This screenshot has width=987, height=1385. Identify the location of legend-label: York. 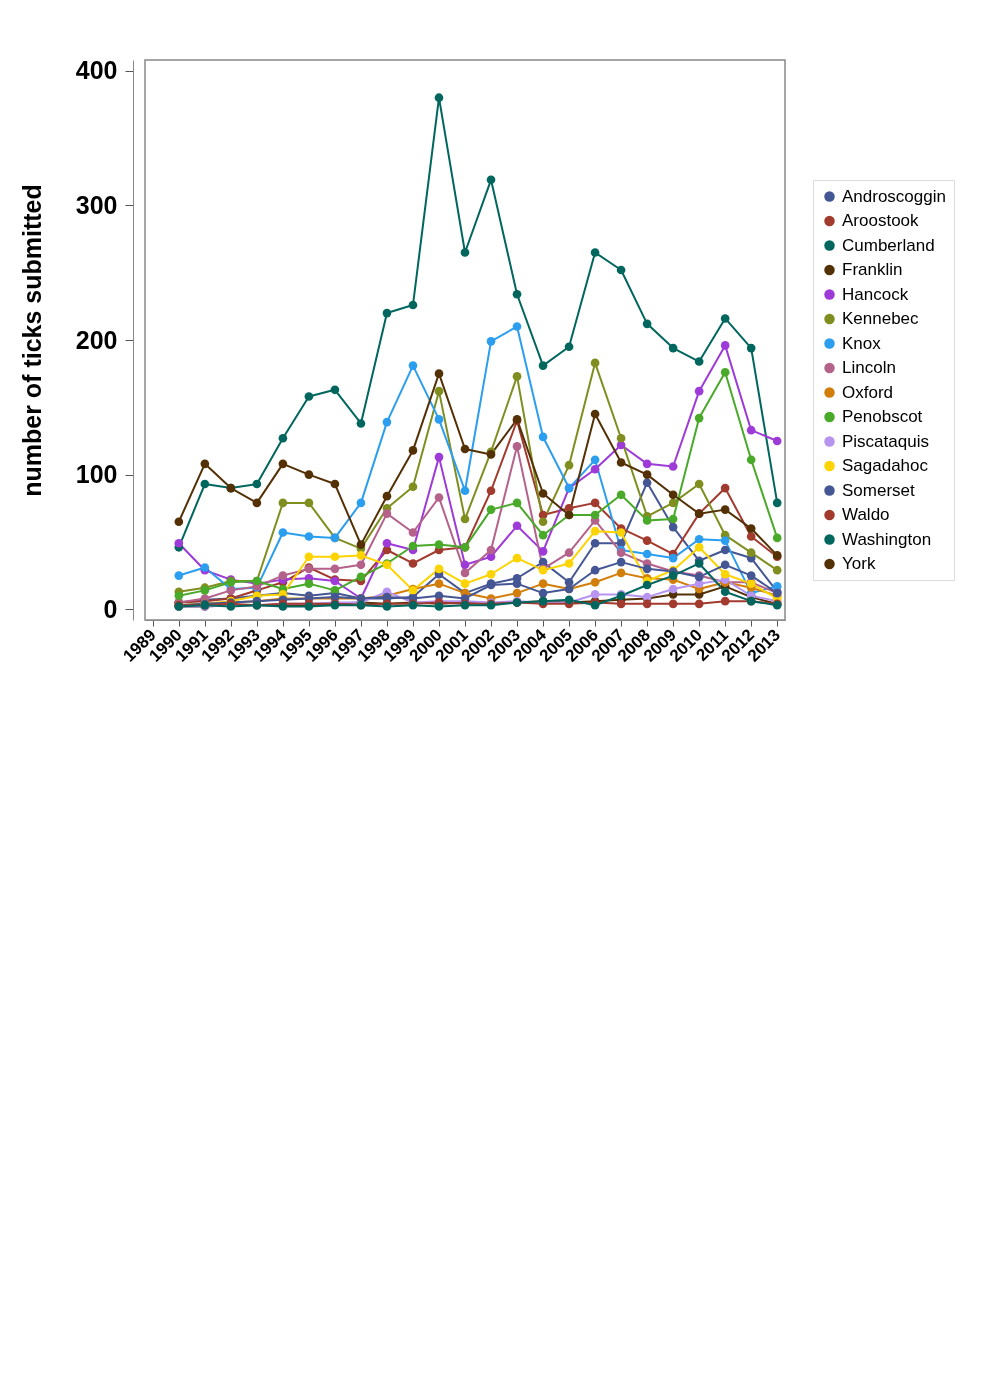
(859, 563).